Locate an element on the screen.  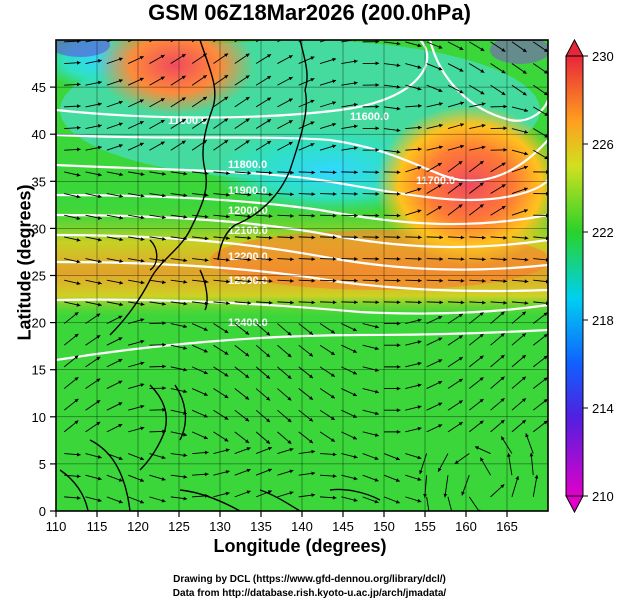
y-tick-label: 0 is located at coordinates (42, 511).